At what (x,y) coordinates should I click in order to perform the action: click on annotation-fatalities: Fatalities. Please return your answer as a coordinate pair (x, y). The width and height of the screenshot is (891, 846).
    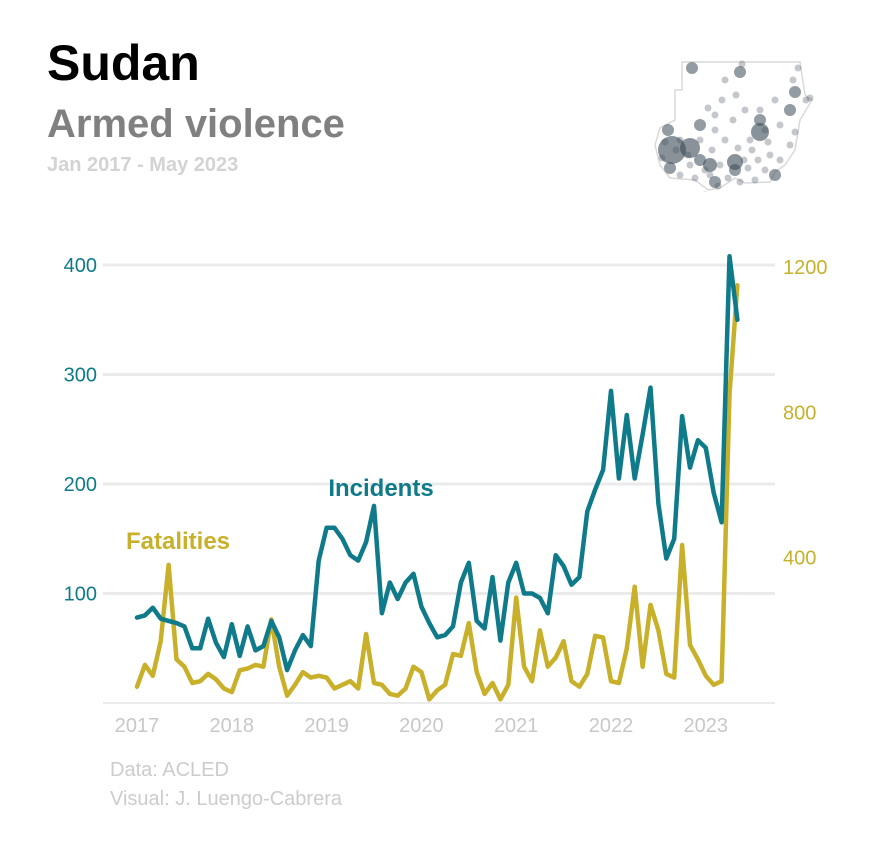
    Looking at the image, I should click on (178, 541).